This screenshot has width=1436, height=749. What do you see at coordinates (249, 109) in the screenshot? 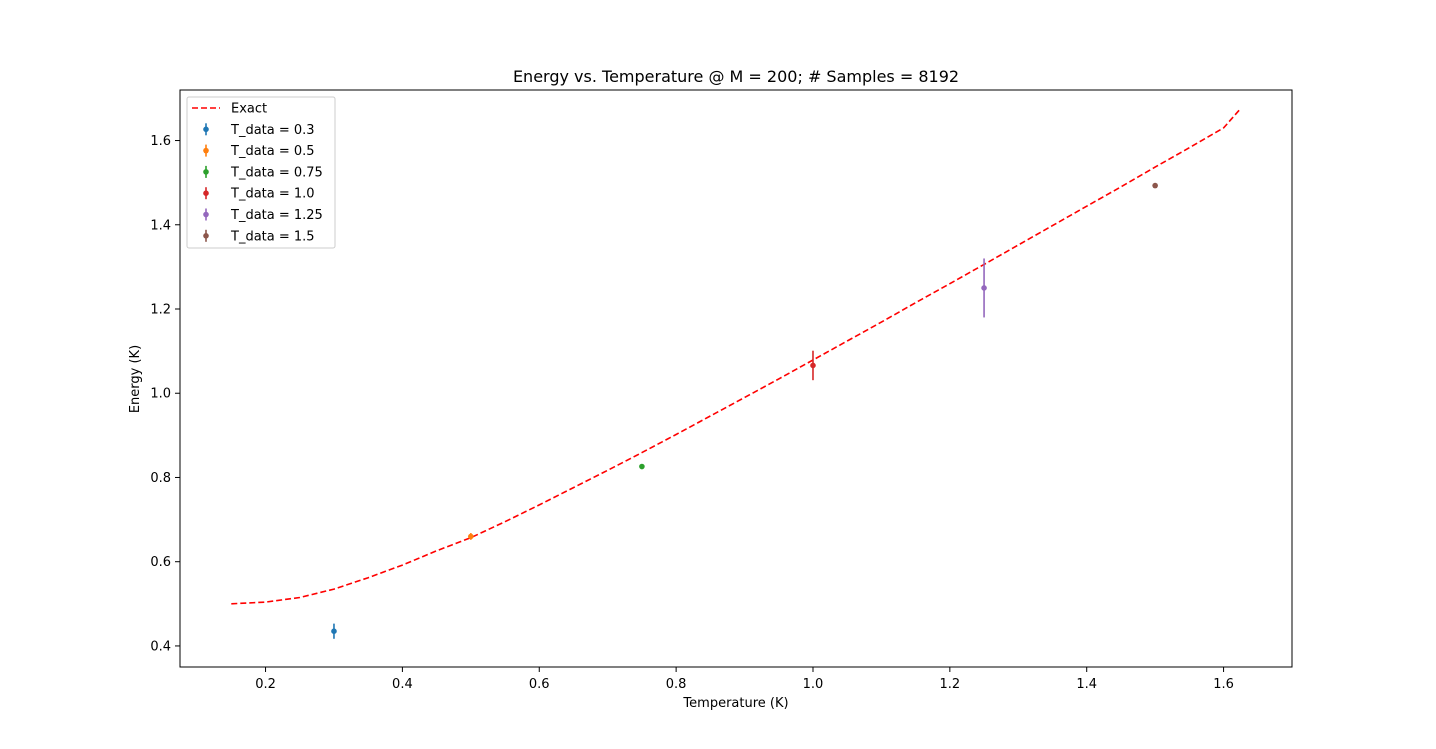
I see `legend-label-exact: Exact` at bounding box center [249, 109].